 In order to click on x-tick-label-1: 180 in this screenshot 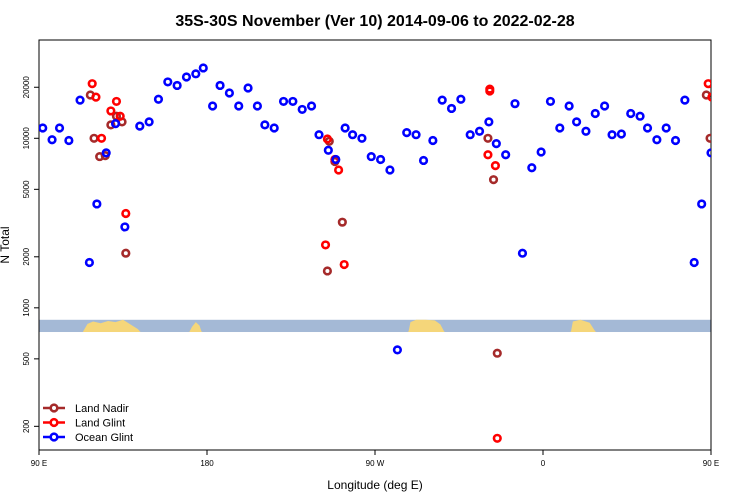, I will do `click(207, 463)`.